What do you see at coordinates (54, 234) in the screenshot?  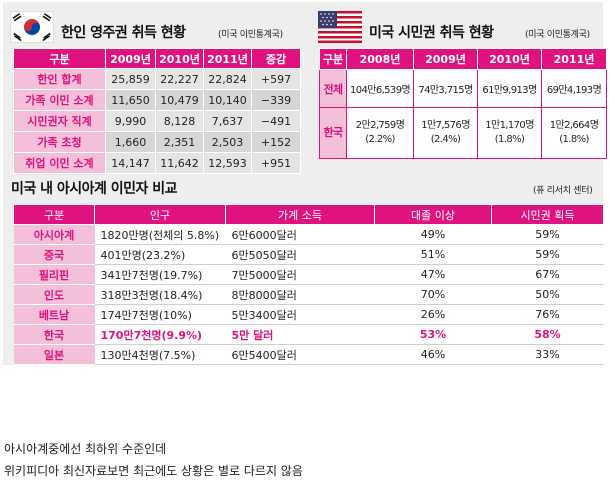 I see `row-label: 아시아계` at bounding box center [54, 234].